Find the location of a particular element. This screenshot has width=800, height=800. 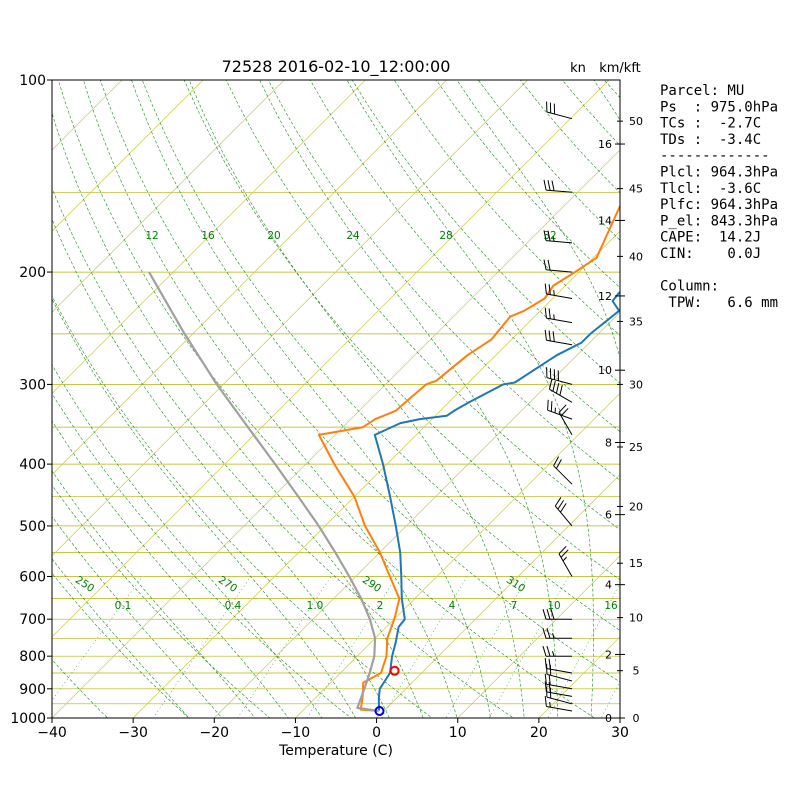

info-line: Plfc: 964.3hPa is located at coordinates (719, 205).